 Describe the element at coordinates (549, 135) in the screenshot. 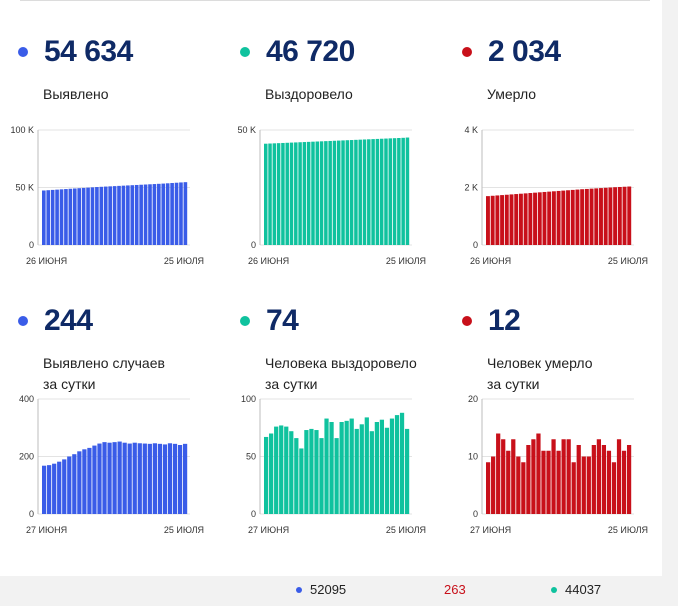

I see `panel-deaths-total: 2 034 Умерло 4 K 2 K 0 26 ИЮНЯ 25 ИЮЛЯ` at that location.